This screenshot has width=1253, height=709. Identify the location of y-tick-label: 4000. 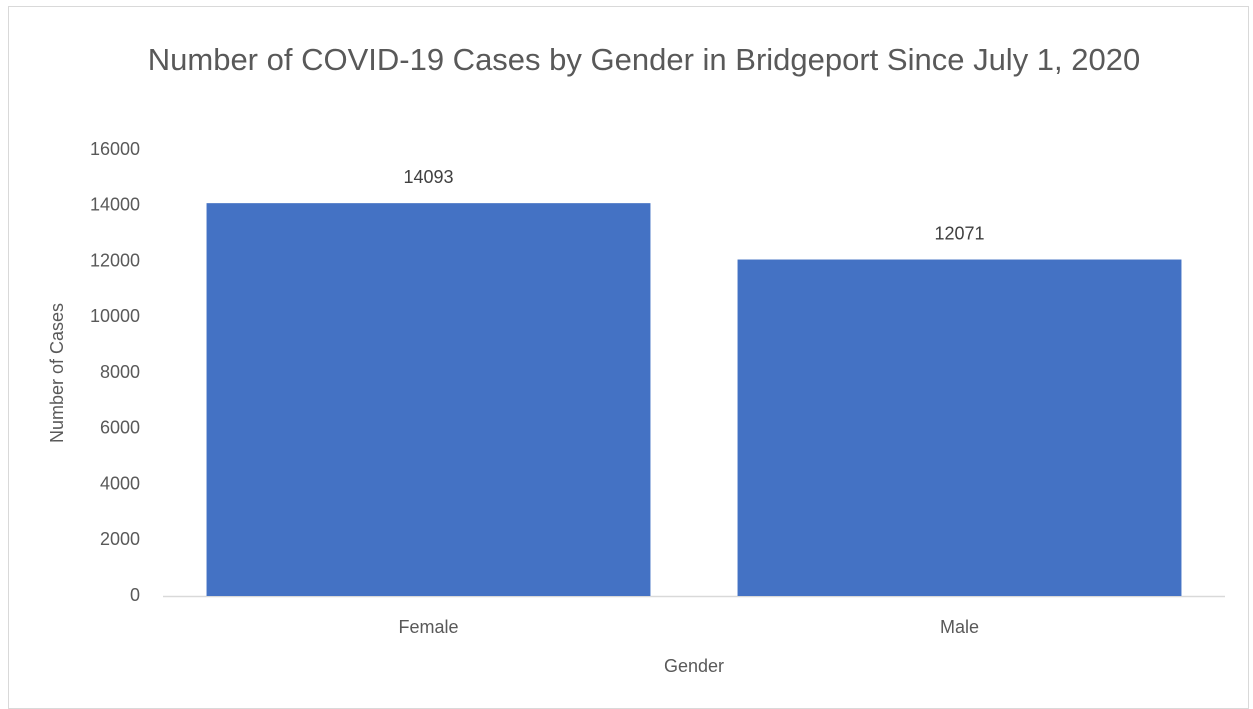
(120, 483).